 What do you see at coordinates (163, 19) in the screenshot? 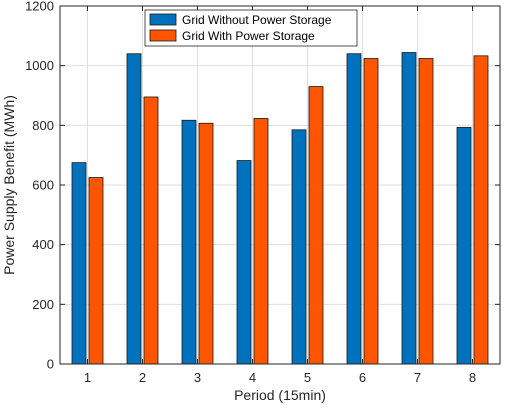
I see `legend-swatch-without-storage` at bounding box center [163, 19].